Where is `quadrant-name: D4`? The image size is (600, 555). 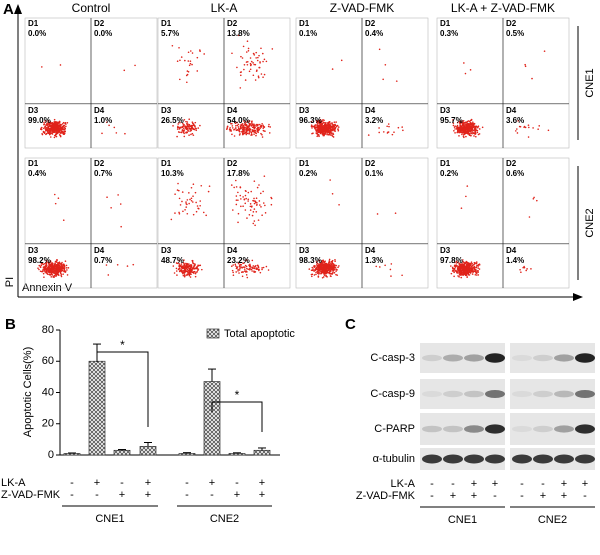
quadrant-name: D4 is located at coordinates (370, 250).